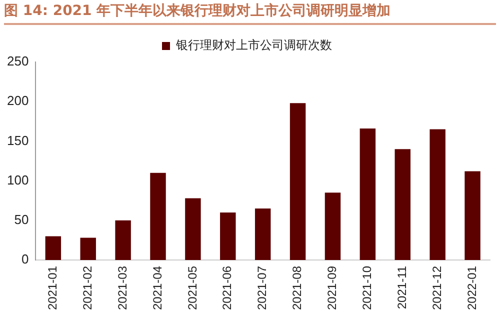 This screenshot has height=325, width=500. Describe the element at coordinates (17, 100) in the screenshot. I see `y-tick-label: 200` at that location.